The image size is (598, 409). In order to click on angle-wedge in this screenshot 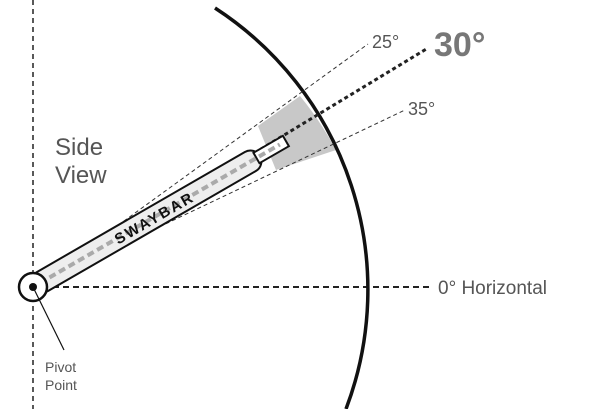, I will do `click(297, 133)`.